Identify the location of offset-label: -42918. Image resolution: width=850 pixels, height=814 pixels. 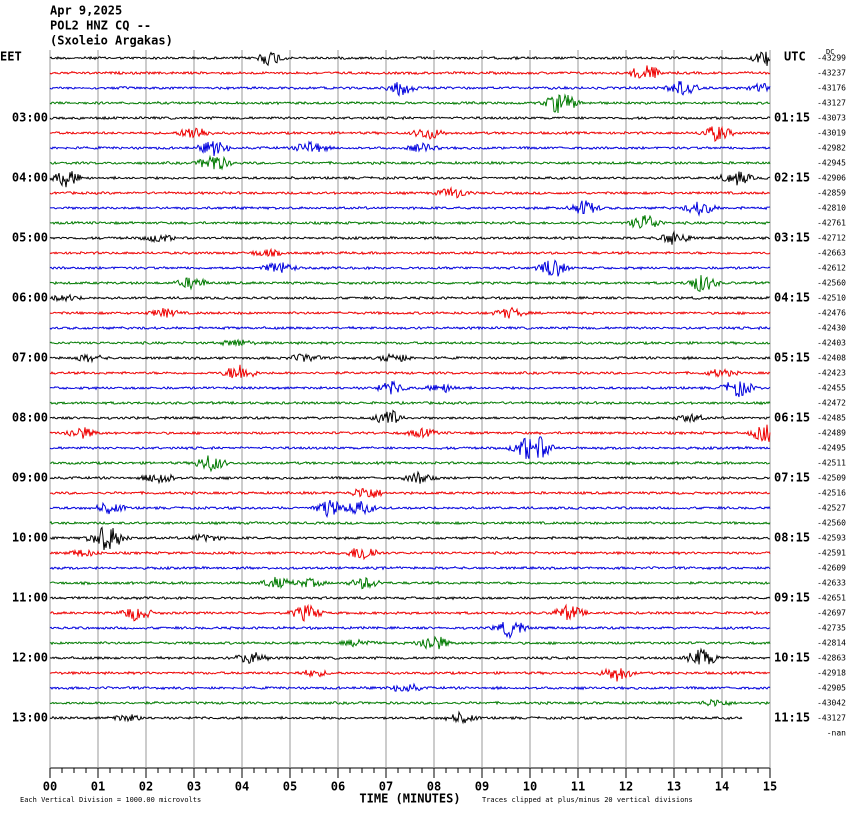
(831, 673).